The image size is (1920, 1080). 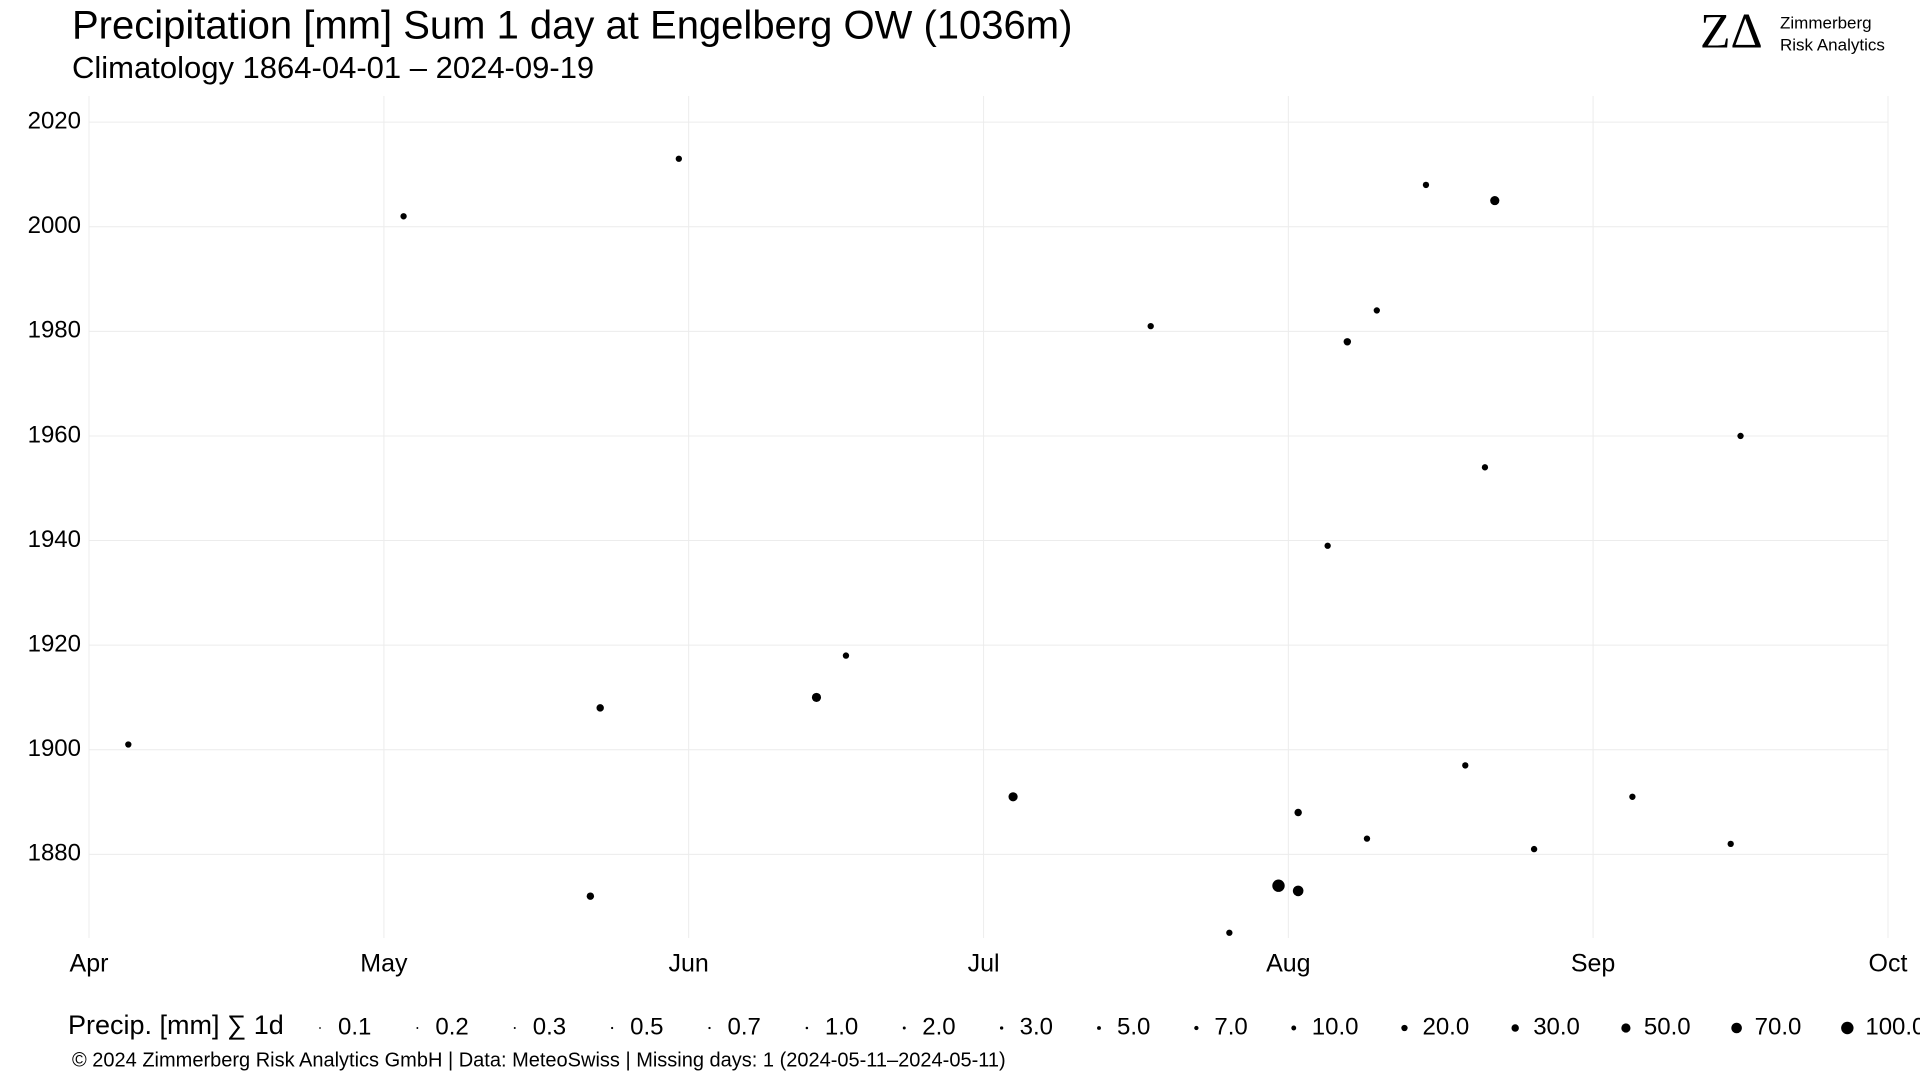 What do you see at coordinates (1288, 964) in the screenshot?
I see `x-tick-label: Aug` at bounding box center [1288, 964].